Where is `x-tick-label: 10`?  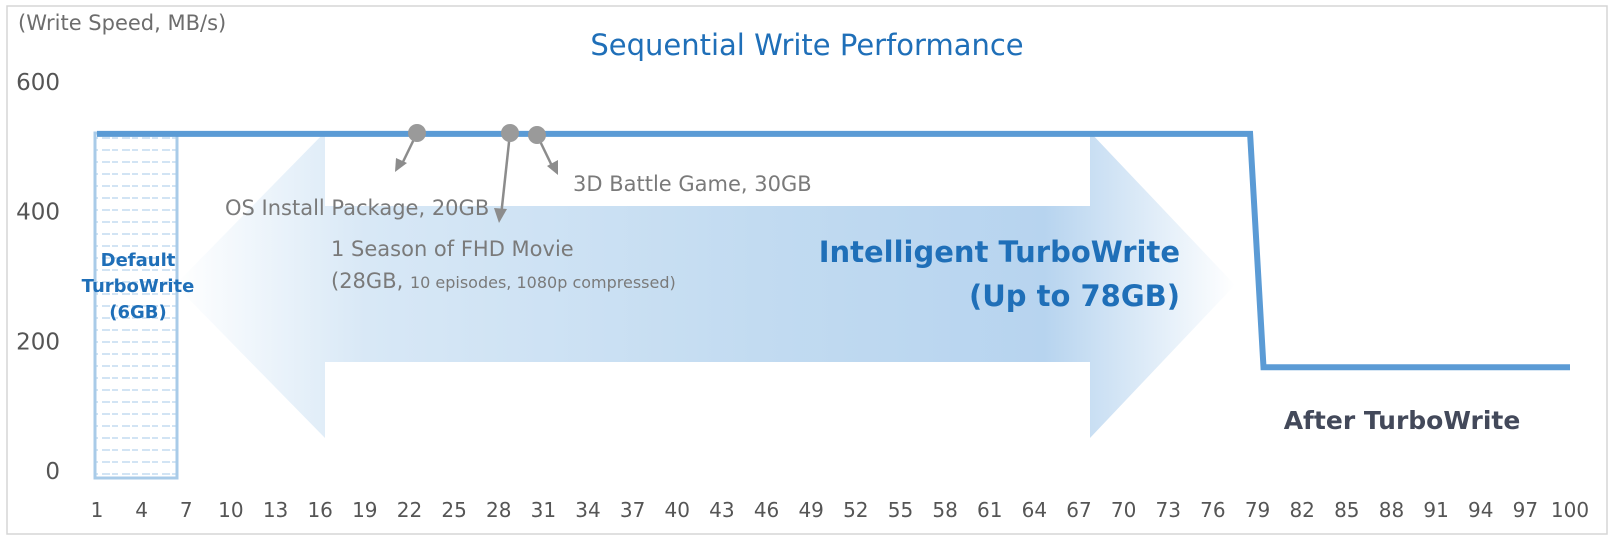
x-tick-label: 10 is located at coordinates (230, 510).